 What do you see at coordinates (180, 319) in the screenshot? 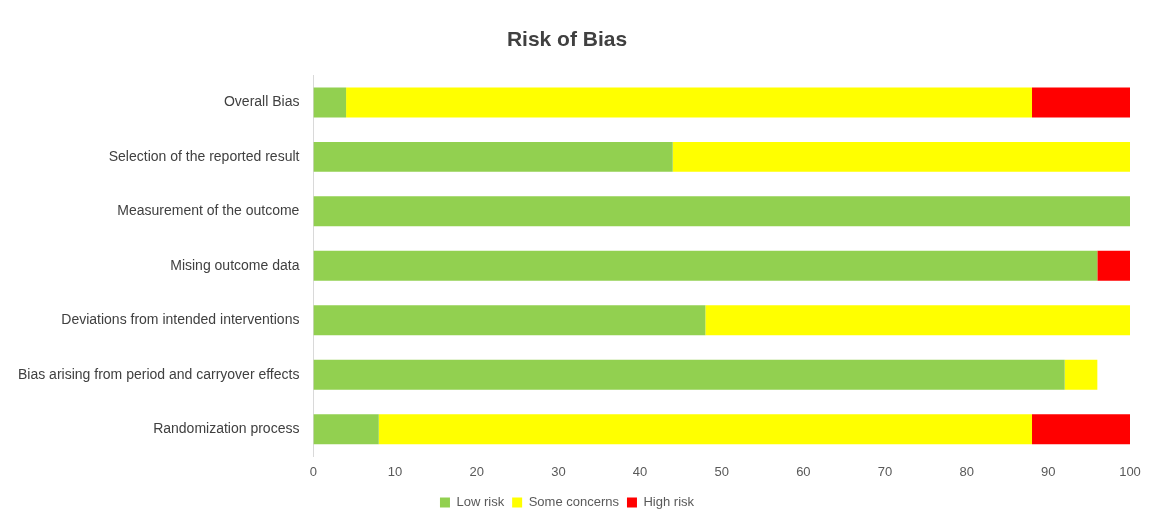
I see `y-tick-label: Deviations from intended interventions` at bounding box center [180, 319].